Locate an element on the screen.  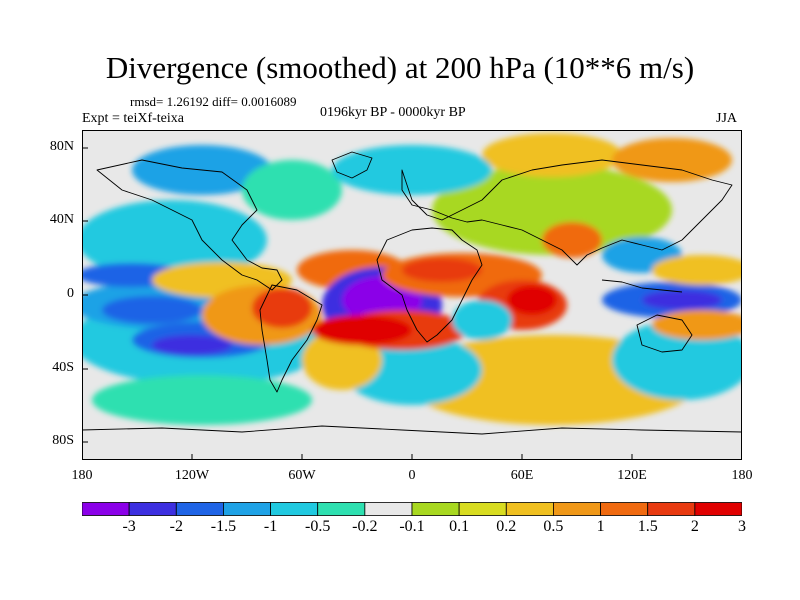
colorbar-label: 0.2 is located at coordinates (506, 526).